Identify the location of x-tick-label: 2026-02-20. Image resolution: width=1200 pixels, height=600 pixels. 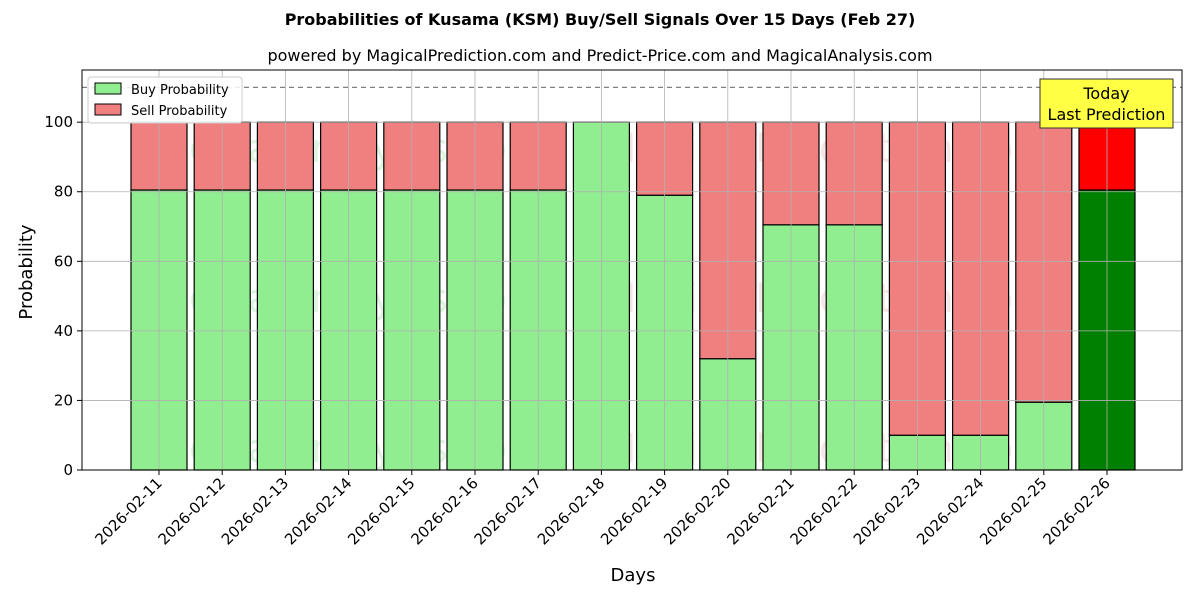
(697, 511).